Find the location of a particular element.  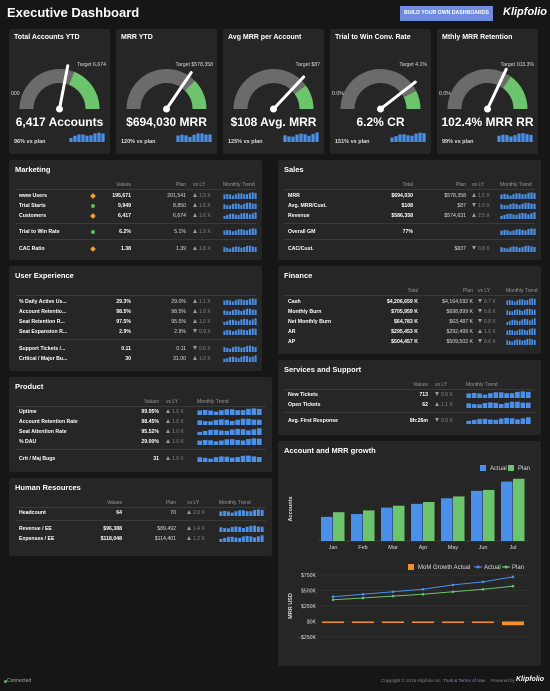

connected-status-icon is located at coordinates (5, 681).